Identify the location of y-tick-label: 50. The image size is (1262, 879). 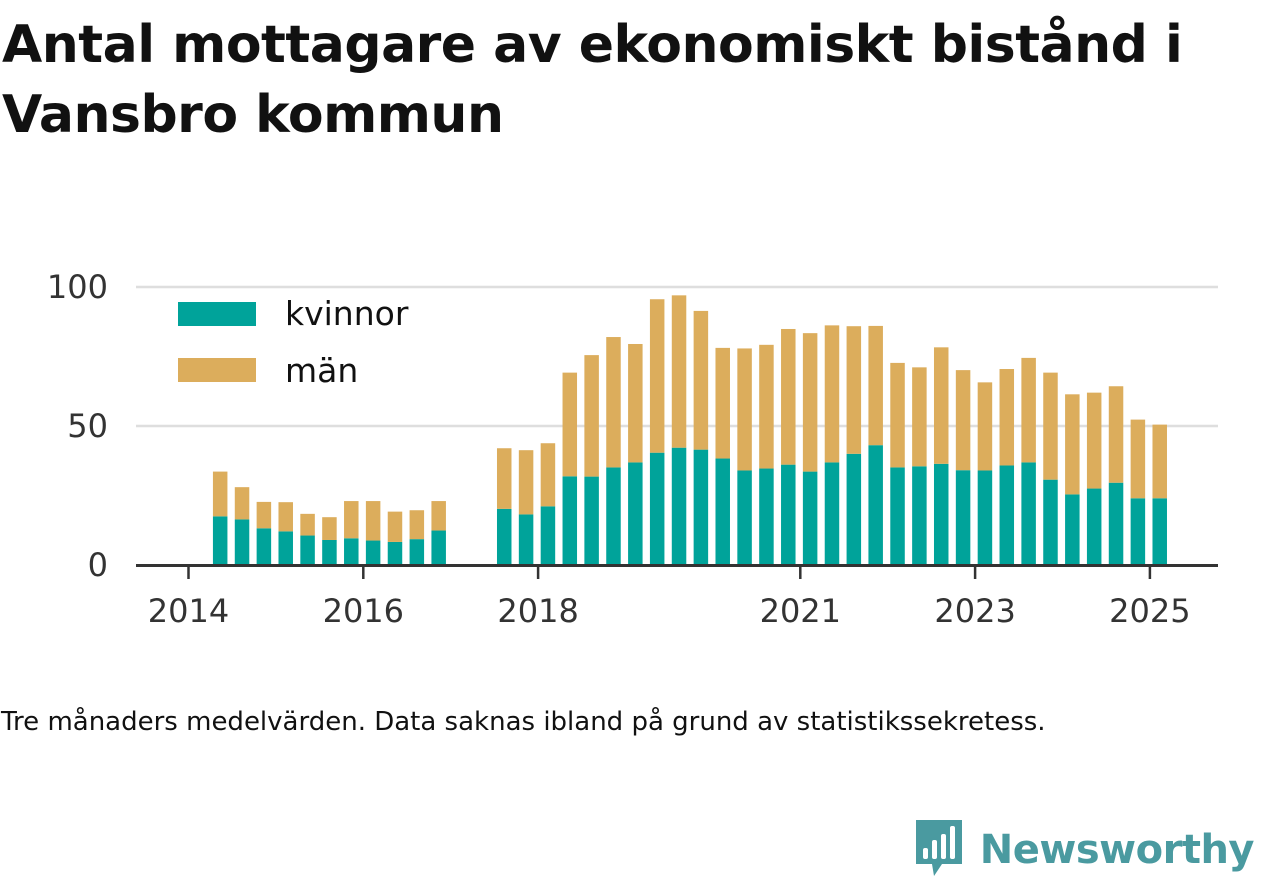
(87, 426).